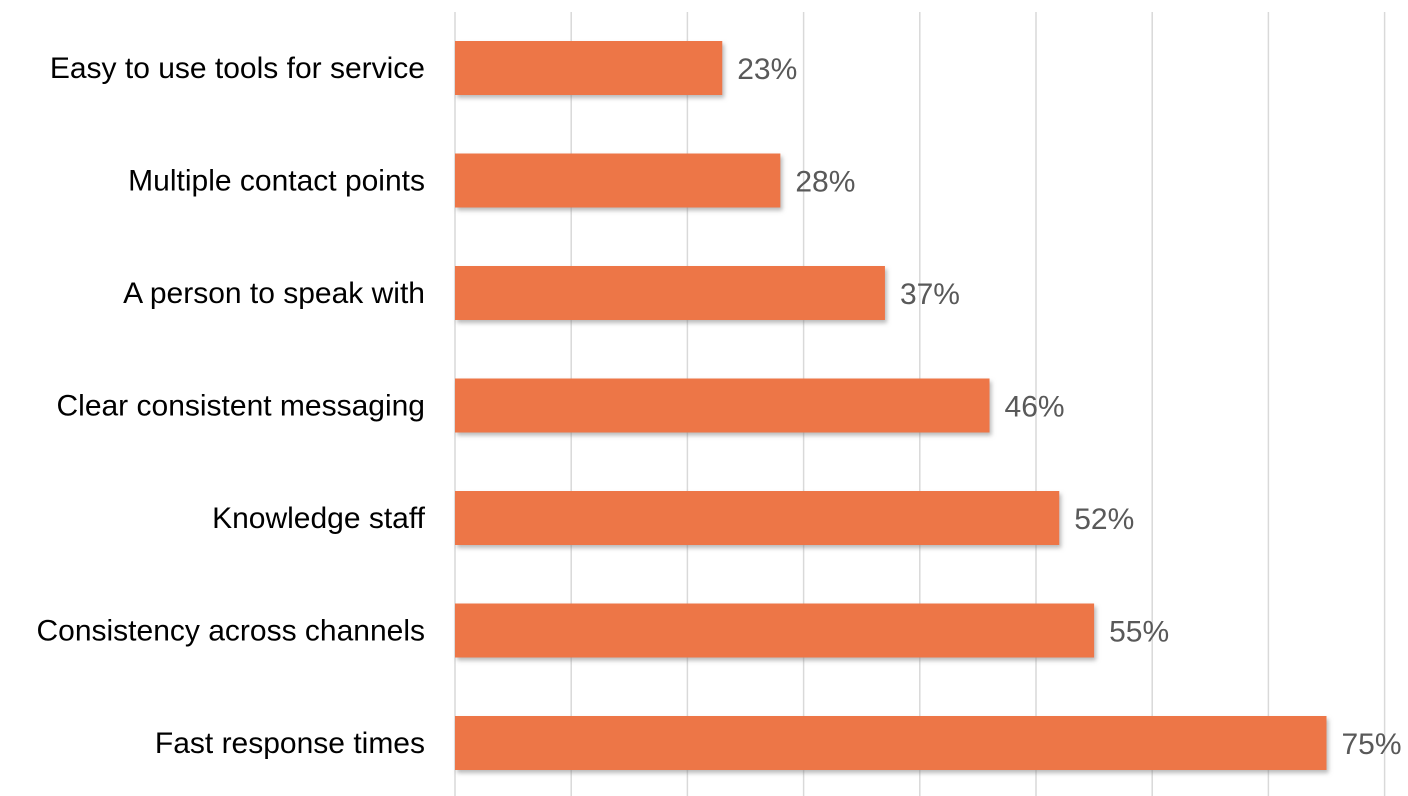 This screenshot has width=1408, height=796. What do you see at coordinates (930, 294) in the screenshot?
I see `data-label: 37%` at bounding box center [930, 294].